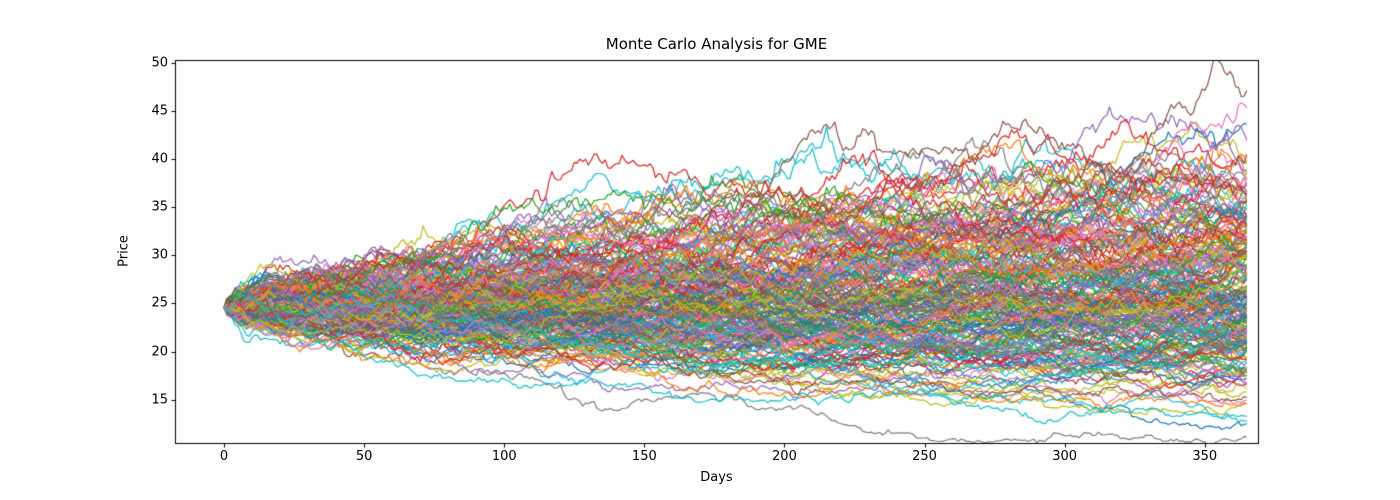  What do you see at coordinates (924, 456) in the screenshot?
I see `x-tick-label: 250` at bounding box center [924, 456].